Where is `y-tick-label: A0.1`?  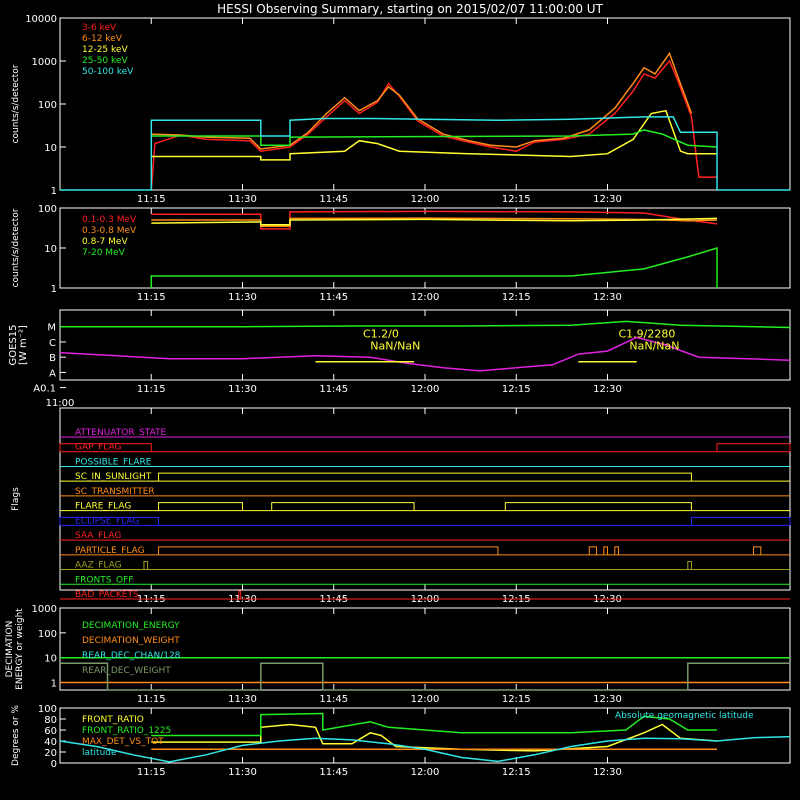
y-tick-label: A0.1 is located at coordinates (44, 389).